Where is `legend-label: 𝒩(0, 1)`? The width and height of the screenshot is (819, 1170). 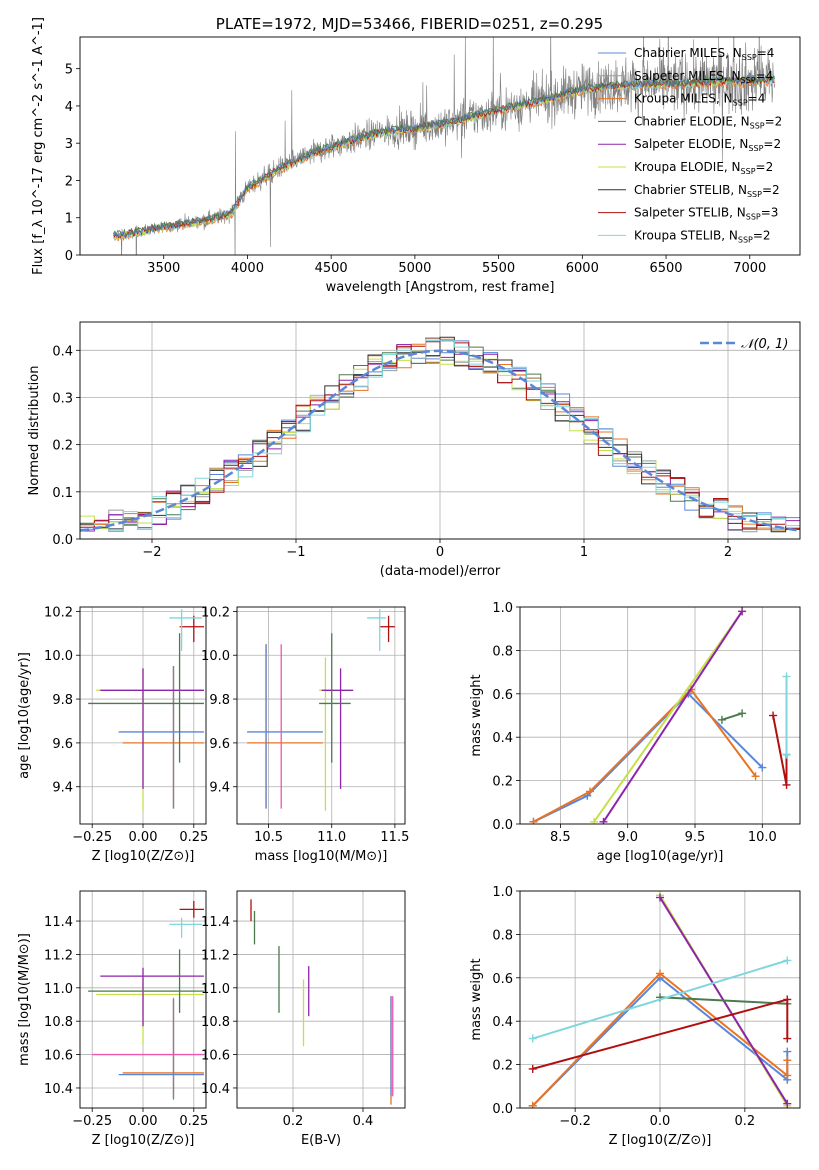
legend-label: 𝒩(0, 1) is located at coordinates (764, 344).